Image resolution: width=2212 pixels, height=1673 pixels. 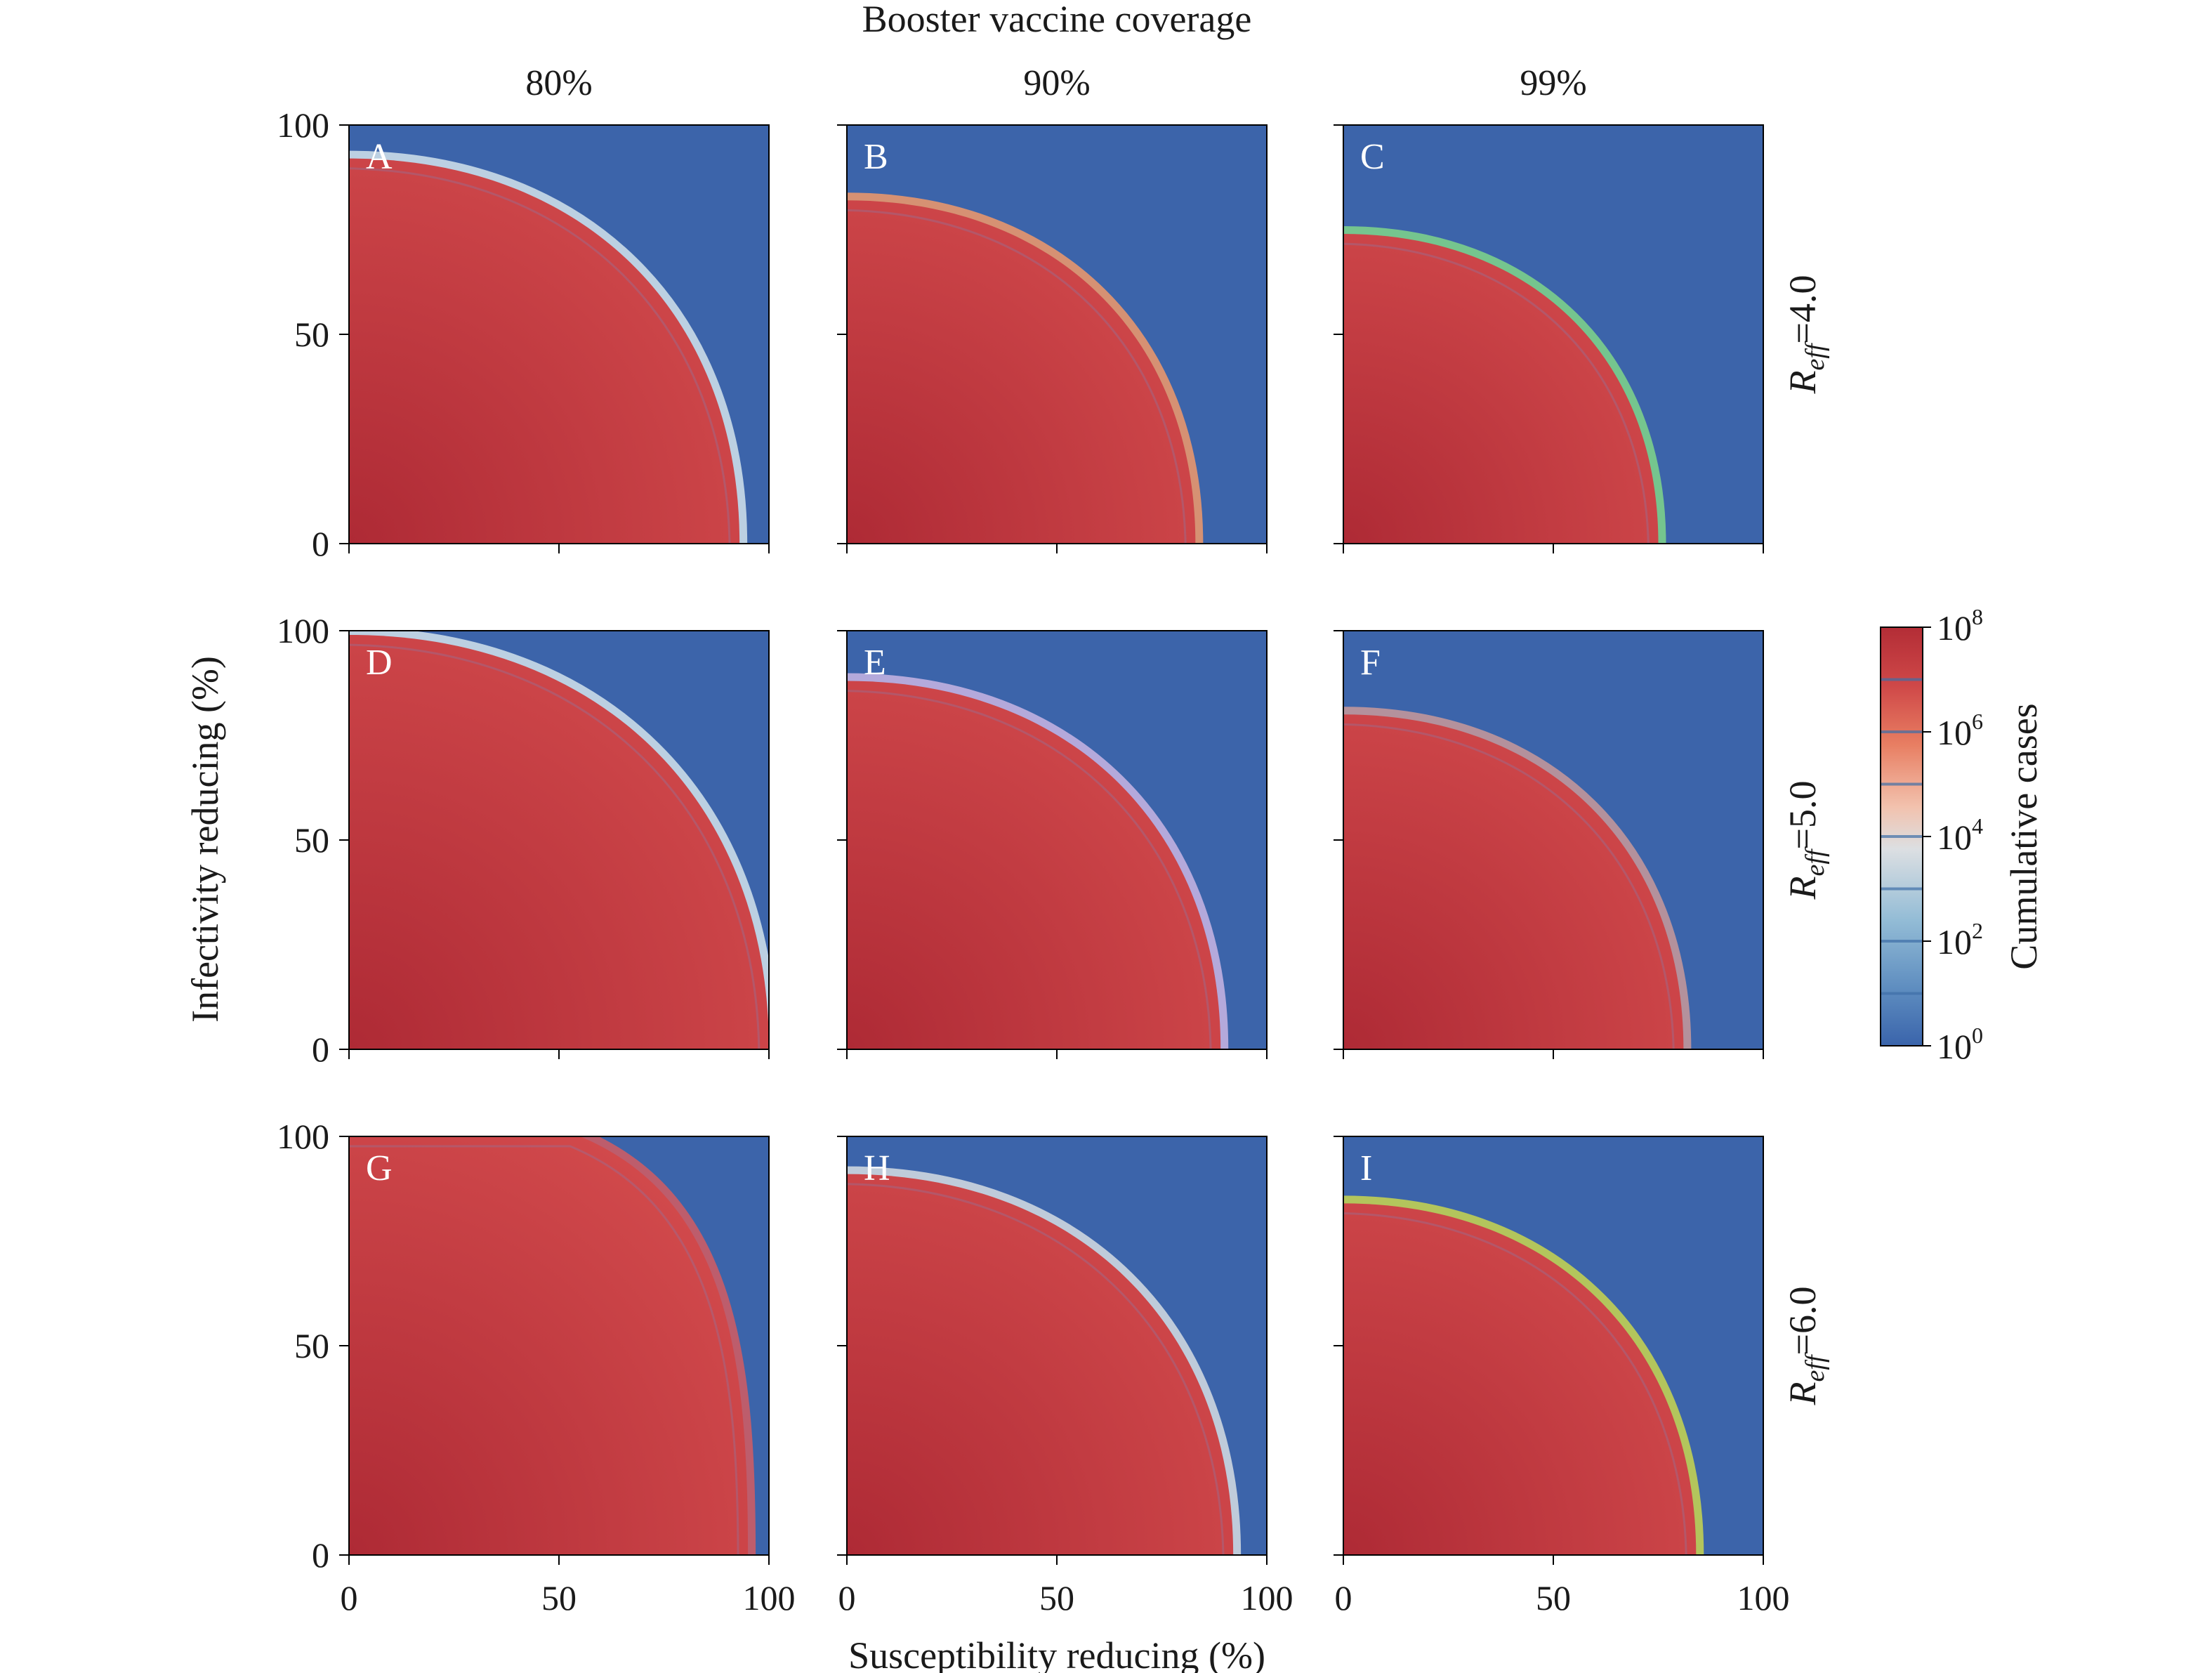 I want to click on row-label-0: Reff=4.0, so click(x=1806, y=335).